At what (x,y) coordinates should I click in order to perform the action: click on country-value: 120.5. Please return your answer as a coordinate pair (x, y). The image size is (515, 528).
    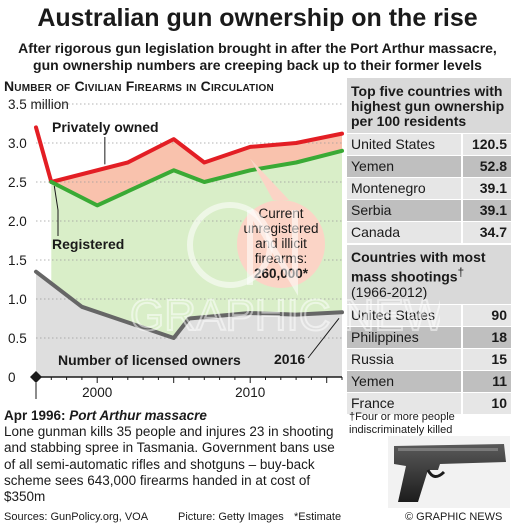
    Looking at the image, I should click on (487, 144).